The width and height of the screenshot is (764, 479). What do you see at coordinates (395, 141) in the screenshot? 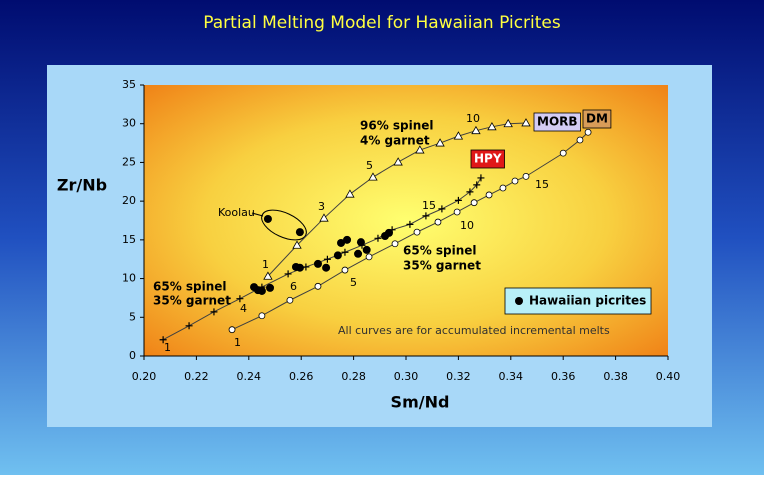
I see `curve-label: 4% garnet` at bounding box center [395, 141].